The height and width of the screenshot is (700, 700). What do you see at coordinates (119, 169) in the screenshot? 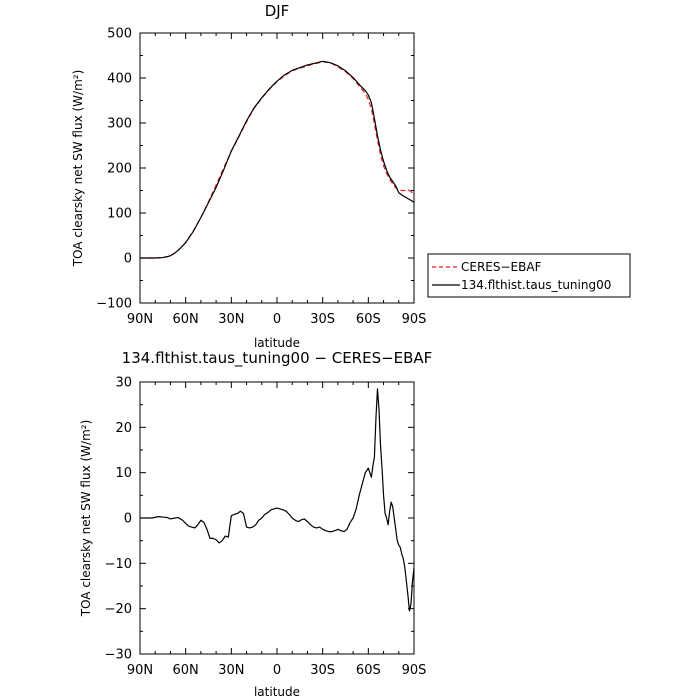
I see `top-y-tick-label: 200` at bounding box center [119, 169].